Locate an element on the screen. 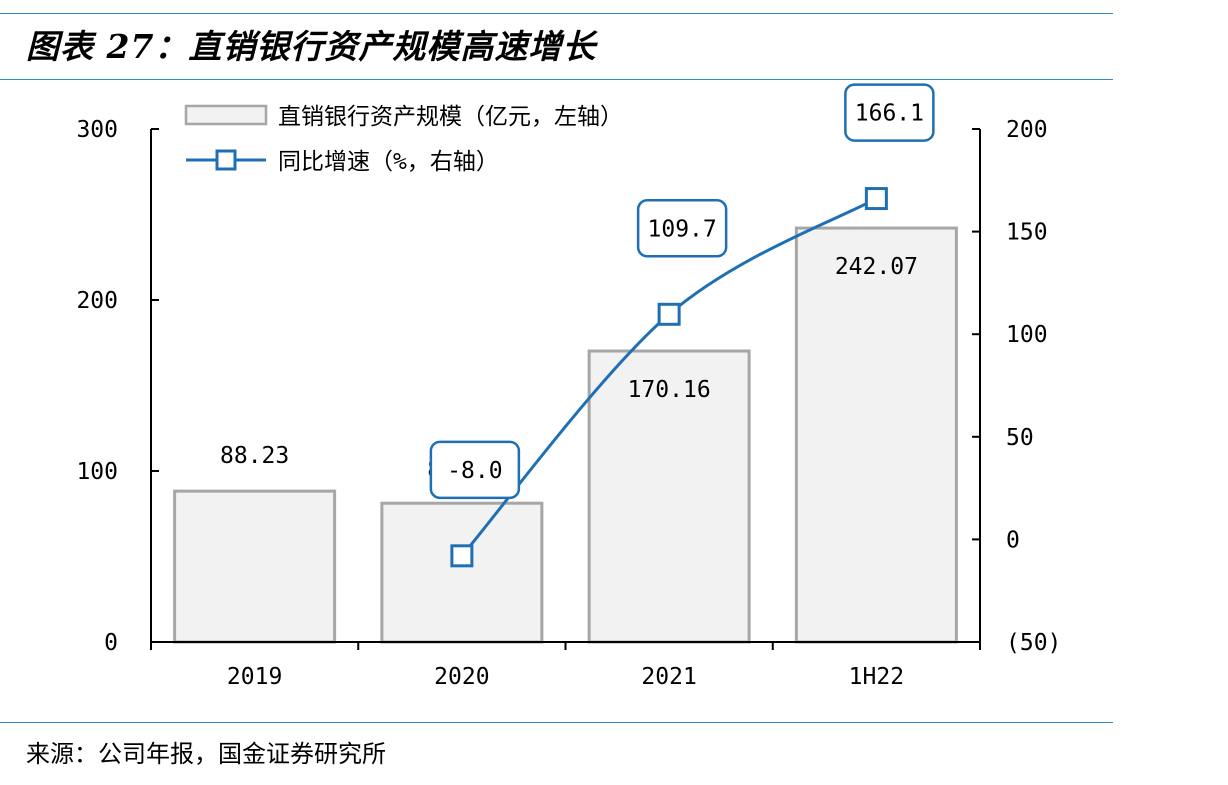 Image resolution: width=1228 pixels, height=785 pixels. legend: 直销银行资产规模（亿元，左轴） 同比增速（%，右轴） is located at coordinates (403, 139).